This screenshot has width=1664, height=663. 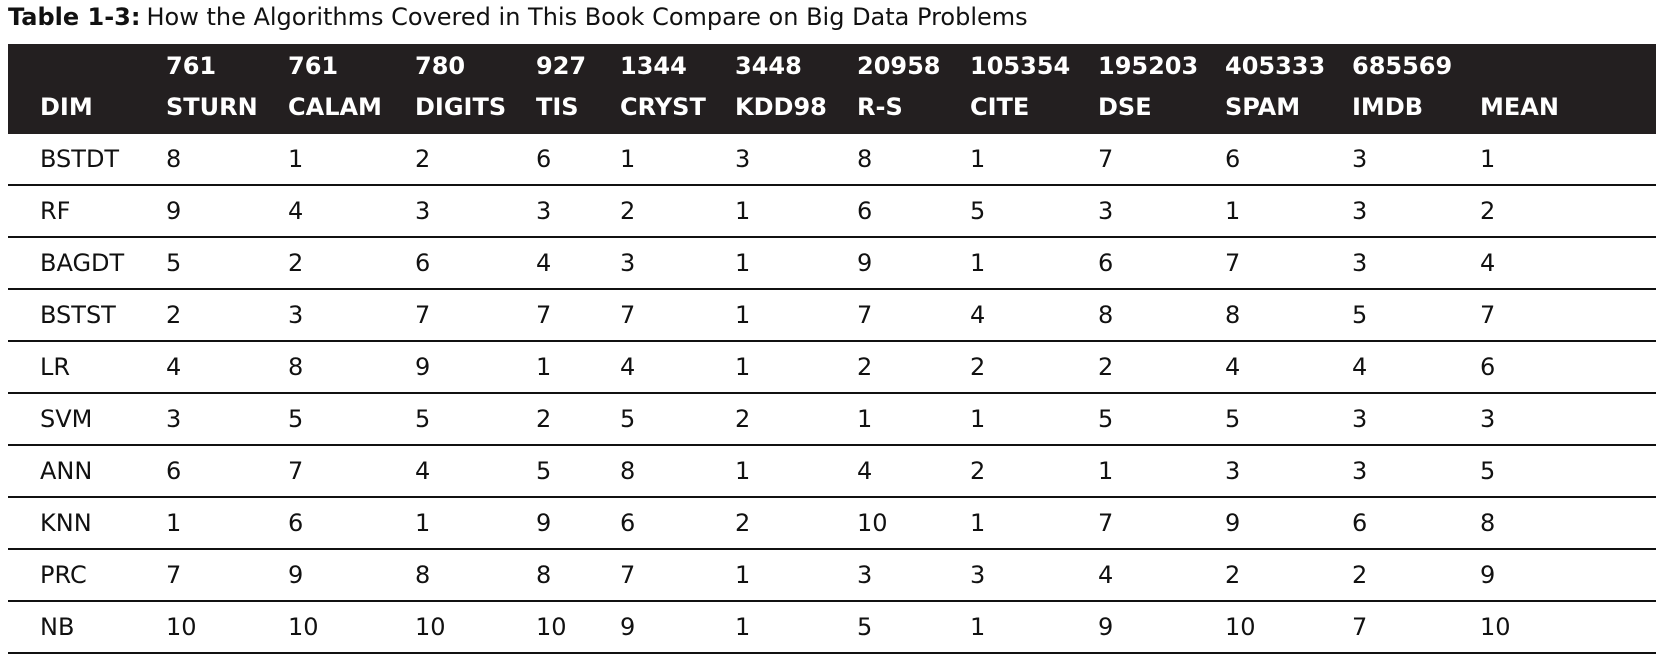 I want to click on column-name: DIGITS, so click(x=461, y=107).